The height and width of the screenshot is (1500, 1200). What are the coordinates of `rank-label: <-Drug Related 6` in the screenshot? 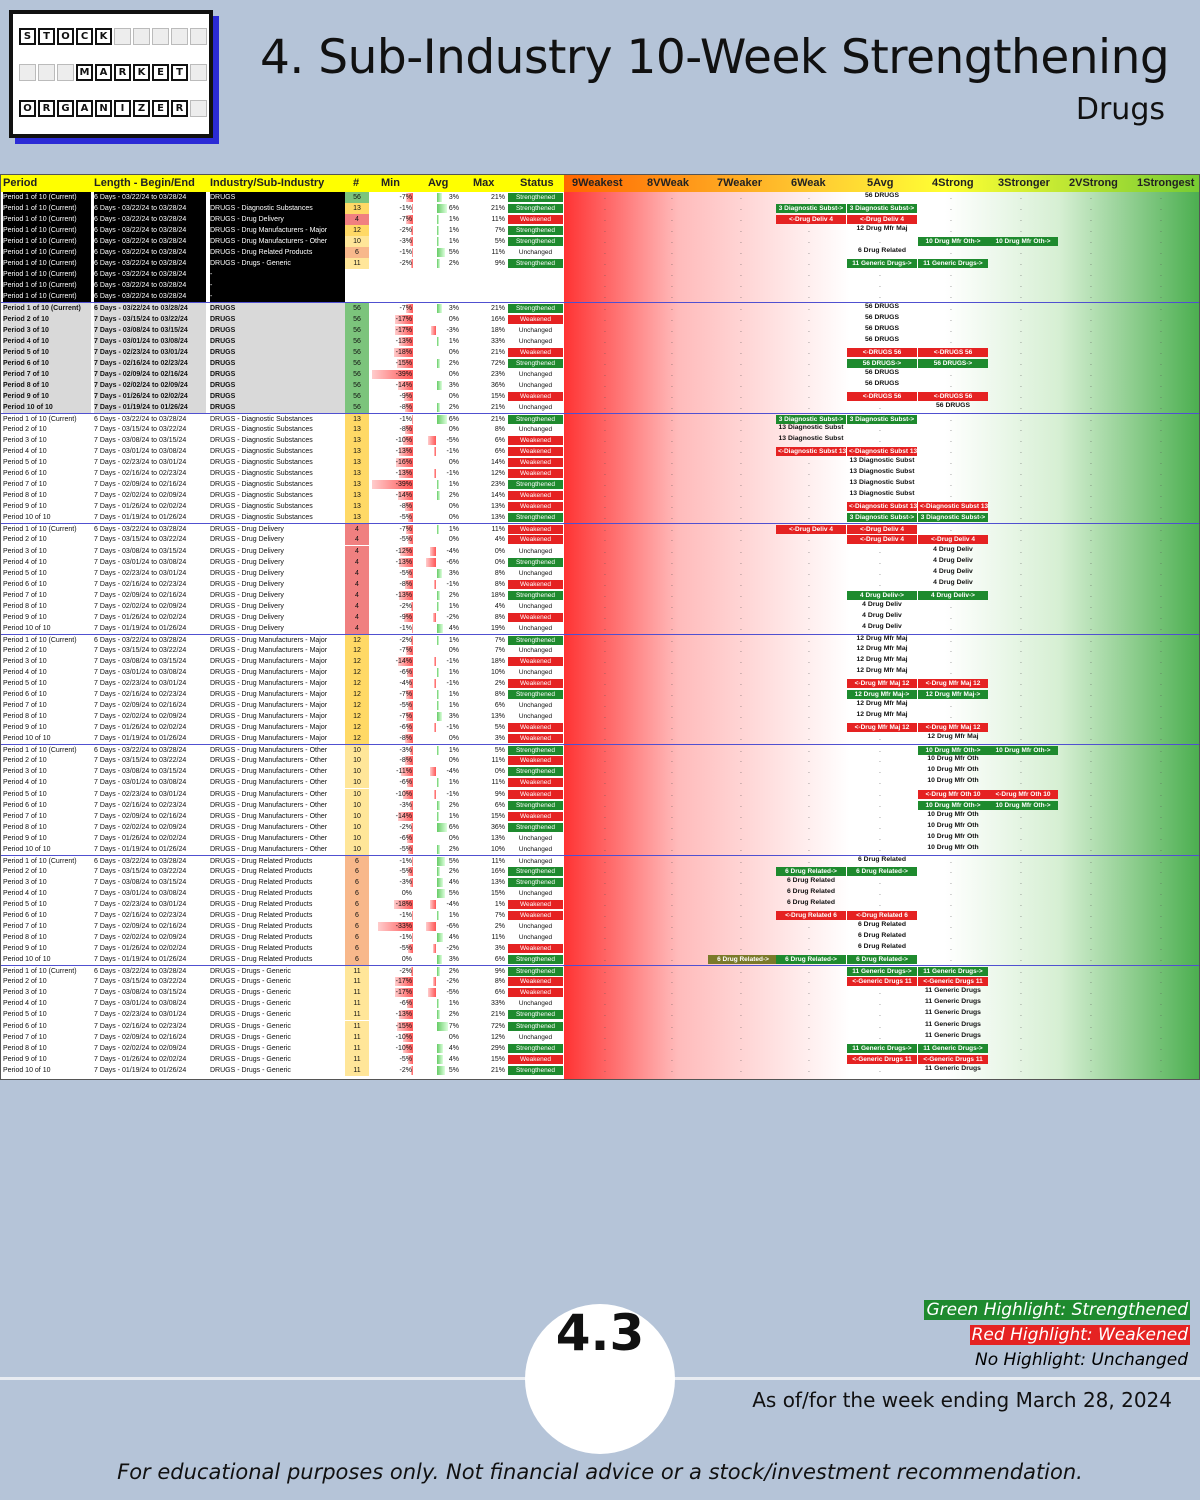 It's located at (811, 916).